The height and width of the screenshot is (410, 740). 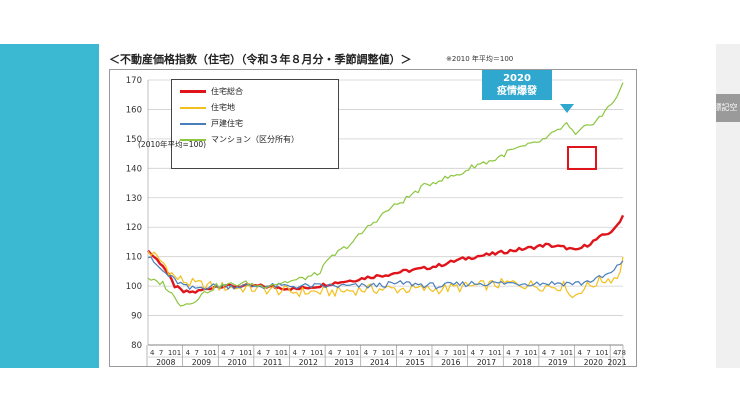 I want to click on legend: 住宅総合 住宅地 戸建住宅 マンション（区分所有）, so click(x=255, y=124).